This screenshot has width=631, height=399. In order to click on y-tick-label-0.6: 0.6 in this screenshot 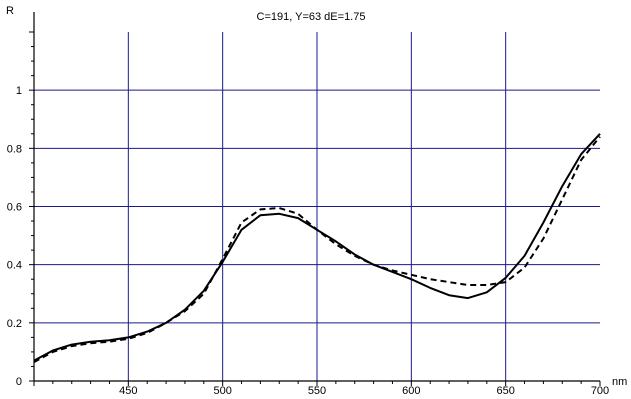, I will do `click(14, 208)`.